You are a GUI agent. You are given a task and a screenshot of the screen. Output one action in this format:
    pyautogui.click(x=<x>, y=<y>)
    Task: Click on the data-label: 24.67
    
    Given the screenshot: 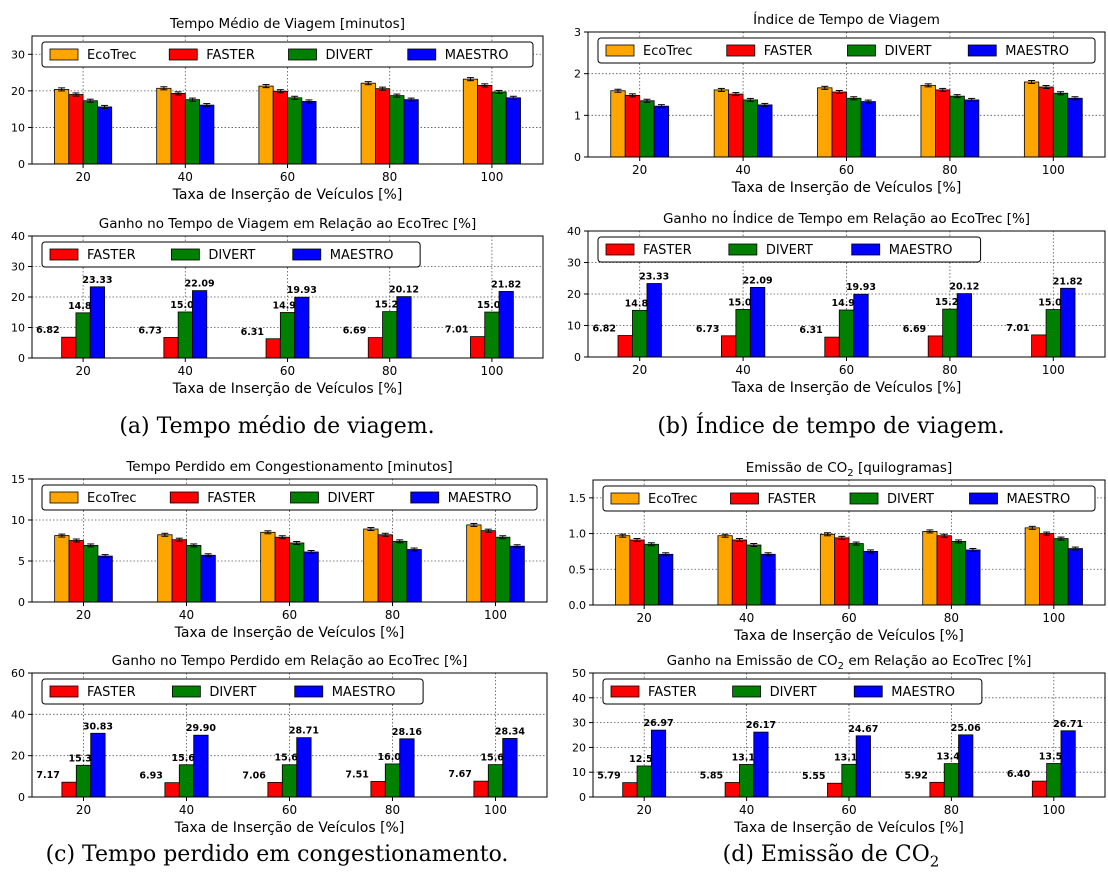 What is the action you would take?
    pyautogui.click(x=863, y=729)
    